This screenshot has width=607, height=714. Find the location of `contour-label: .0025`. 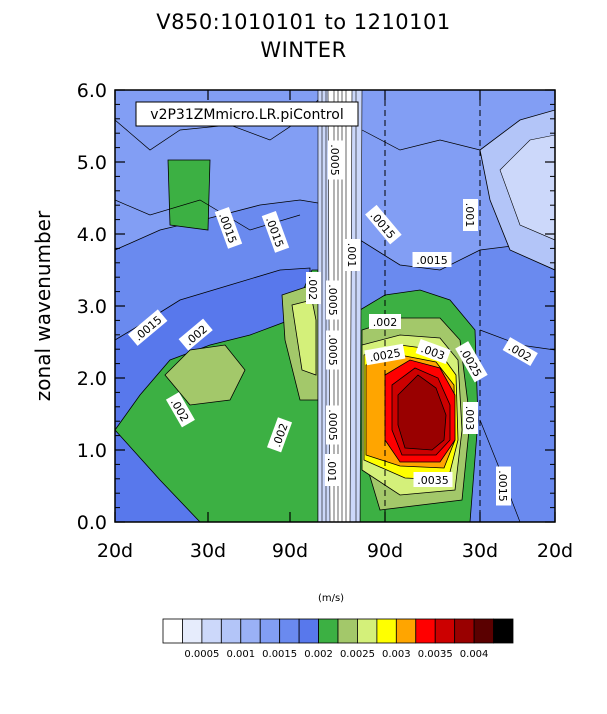

contour-label: .0025 is located at coordinates (385, 354).